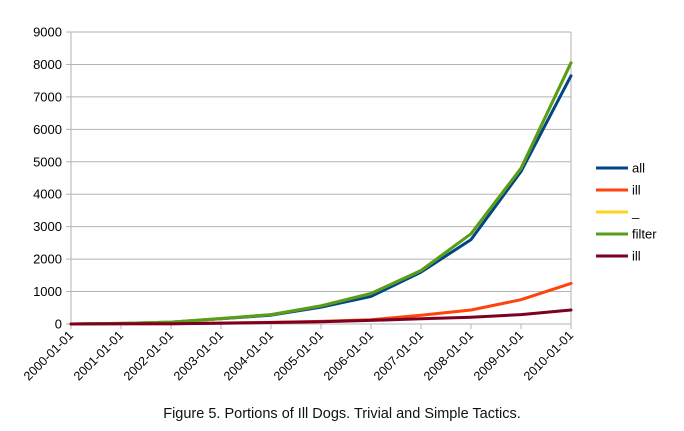 This screenshot has height=431, width=684. What do you see at coordinates (47, 64) in the screenshot?
I see `y-tick-label: 8000` at bounding box center [47, 64].